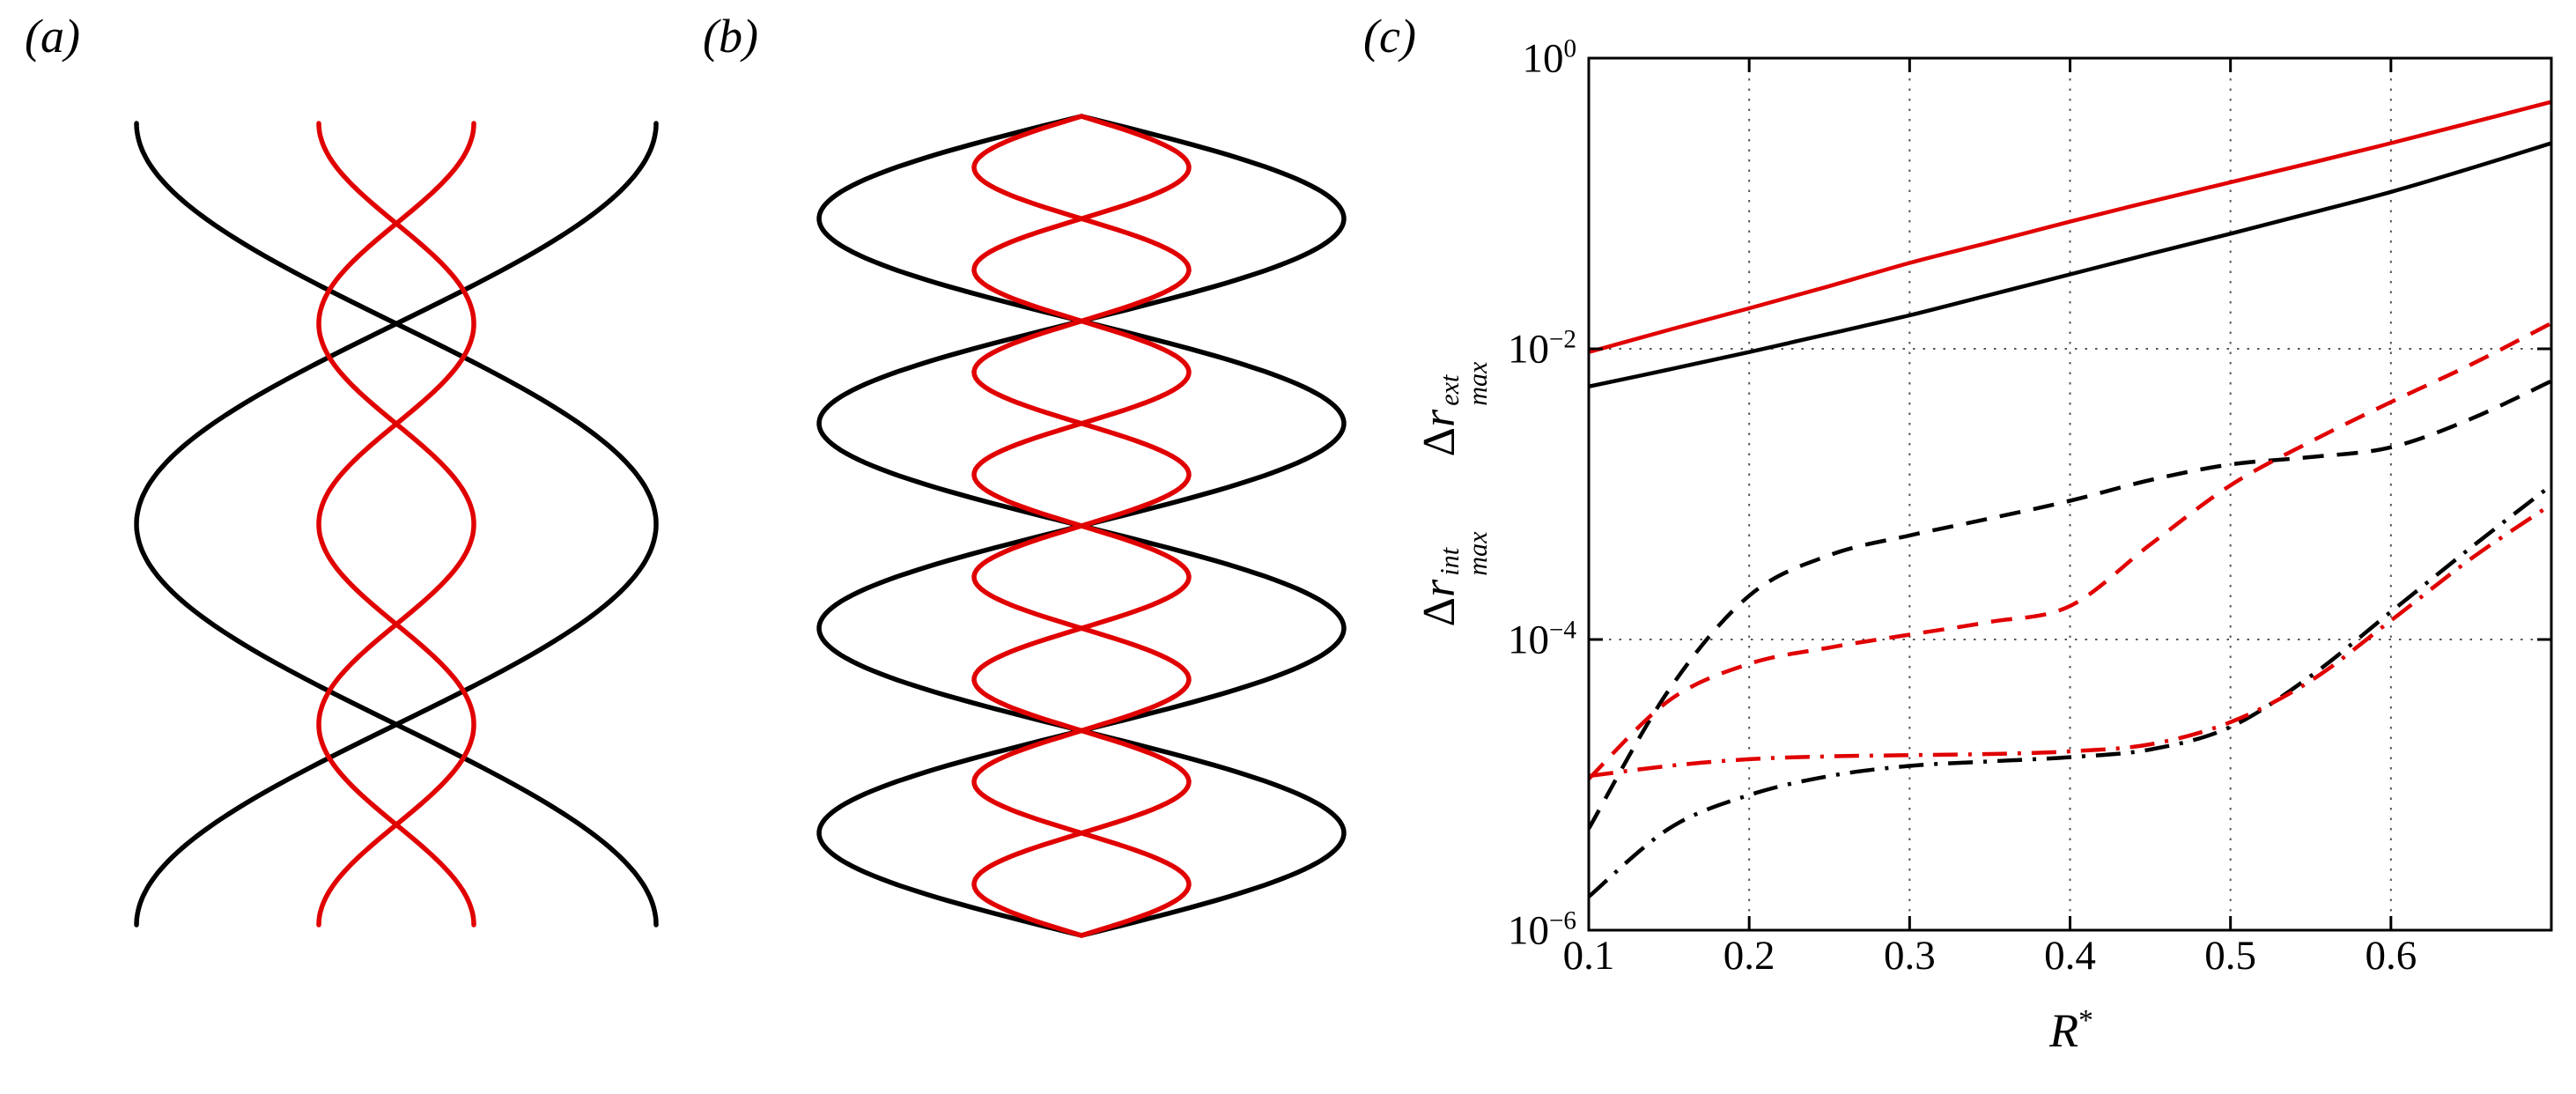 Image resolution: width=2576 pixels, height=1094 pixels. What do you see at coordinates (2230, 956) in the screenshot?
I see `x-tick-label: 0.5` at bounding box center [2230, 956].